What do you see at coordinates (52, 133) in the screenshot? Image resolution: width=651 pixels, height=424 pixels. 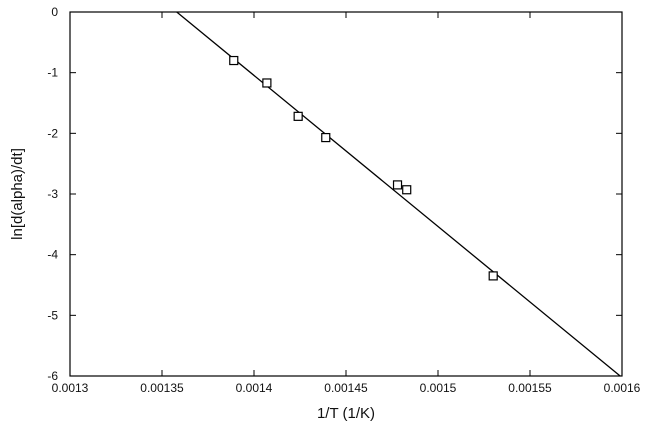 I see `y-tick-label: -2` at bounding box center [52, 133].